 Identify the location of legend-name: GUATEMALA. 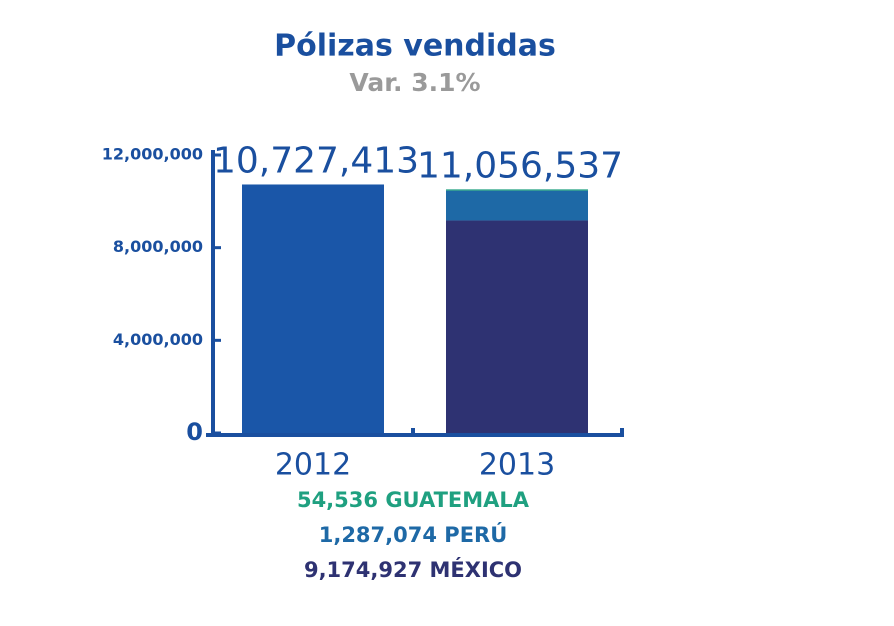
(457, 500).